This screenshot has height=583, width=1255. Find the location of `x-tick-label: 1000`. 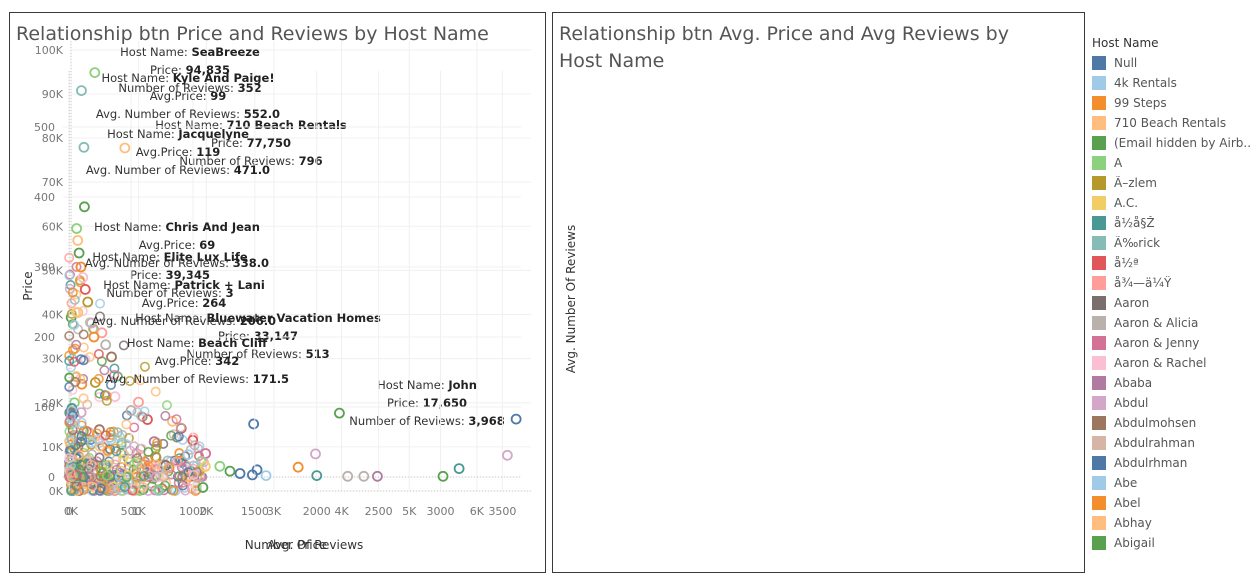

x-tick-label: 1000 is located at coordinates (193, 511).